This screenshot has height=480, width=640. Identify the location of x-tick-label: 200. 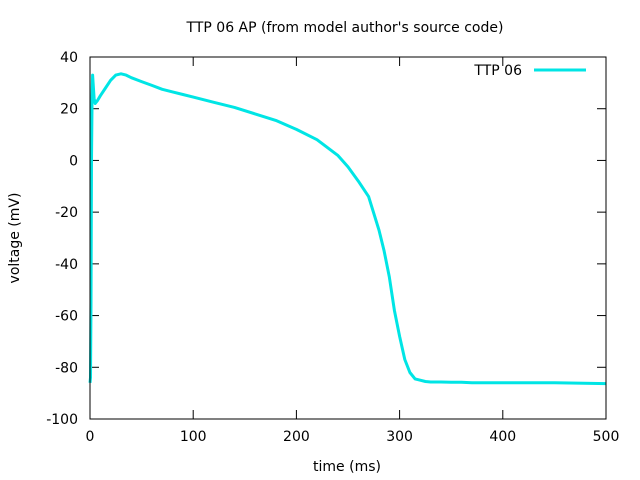
(296, 437).